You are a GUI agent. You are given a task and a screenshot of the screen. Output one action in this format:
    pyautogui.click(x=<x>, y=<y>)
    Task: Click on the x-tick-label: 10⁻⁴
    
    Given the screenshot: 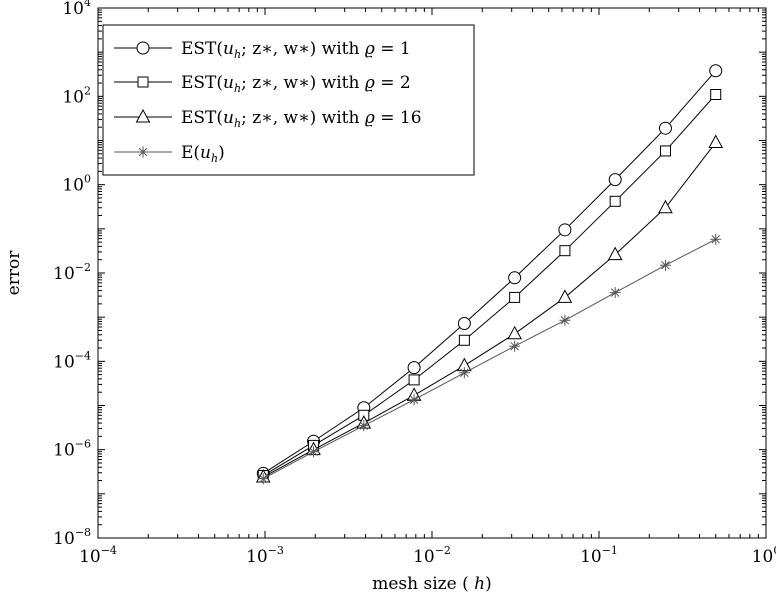 What is the action you would take?
    pyautogui.click(x=98, y=555)
    